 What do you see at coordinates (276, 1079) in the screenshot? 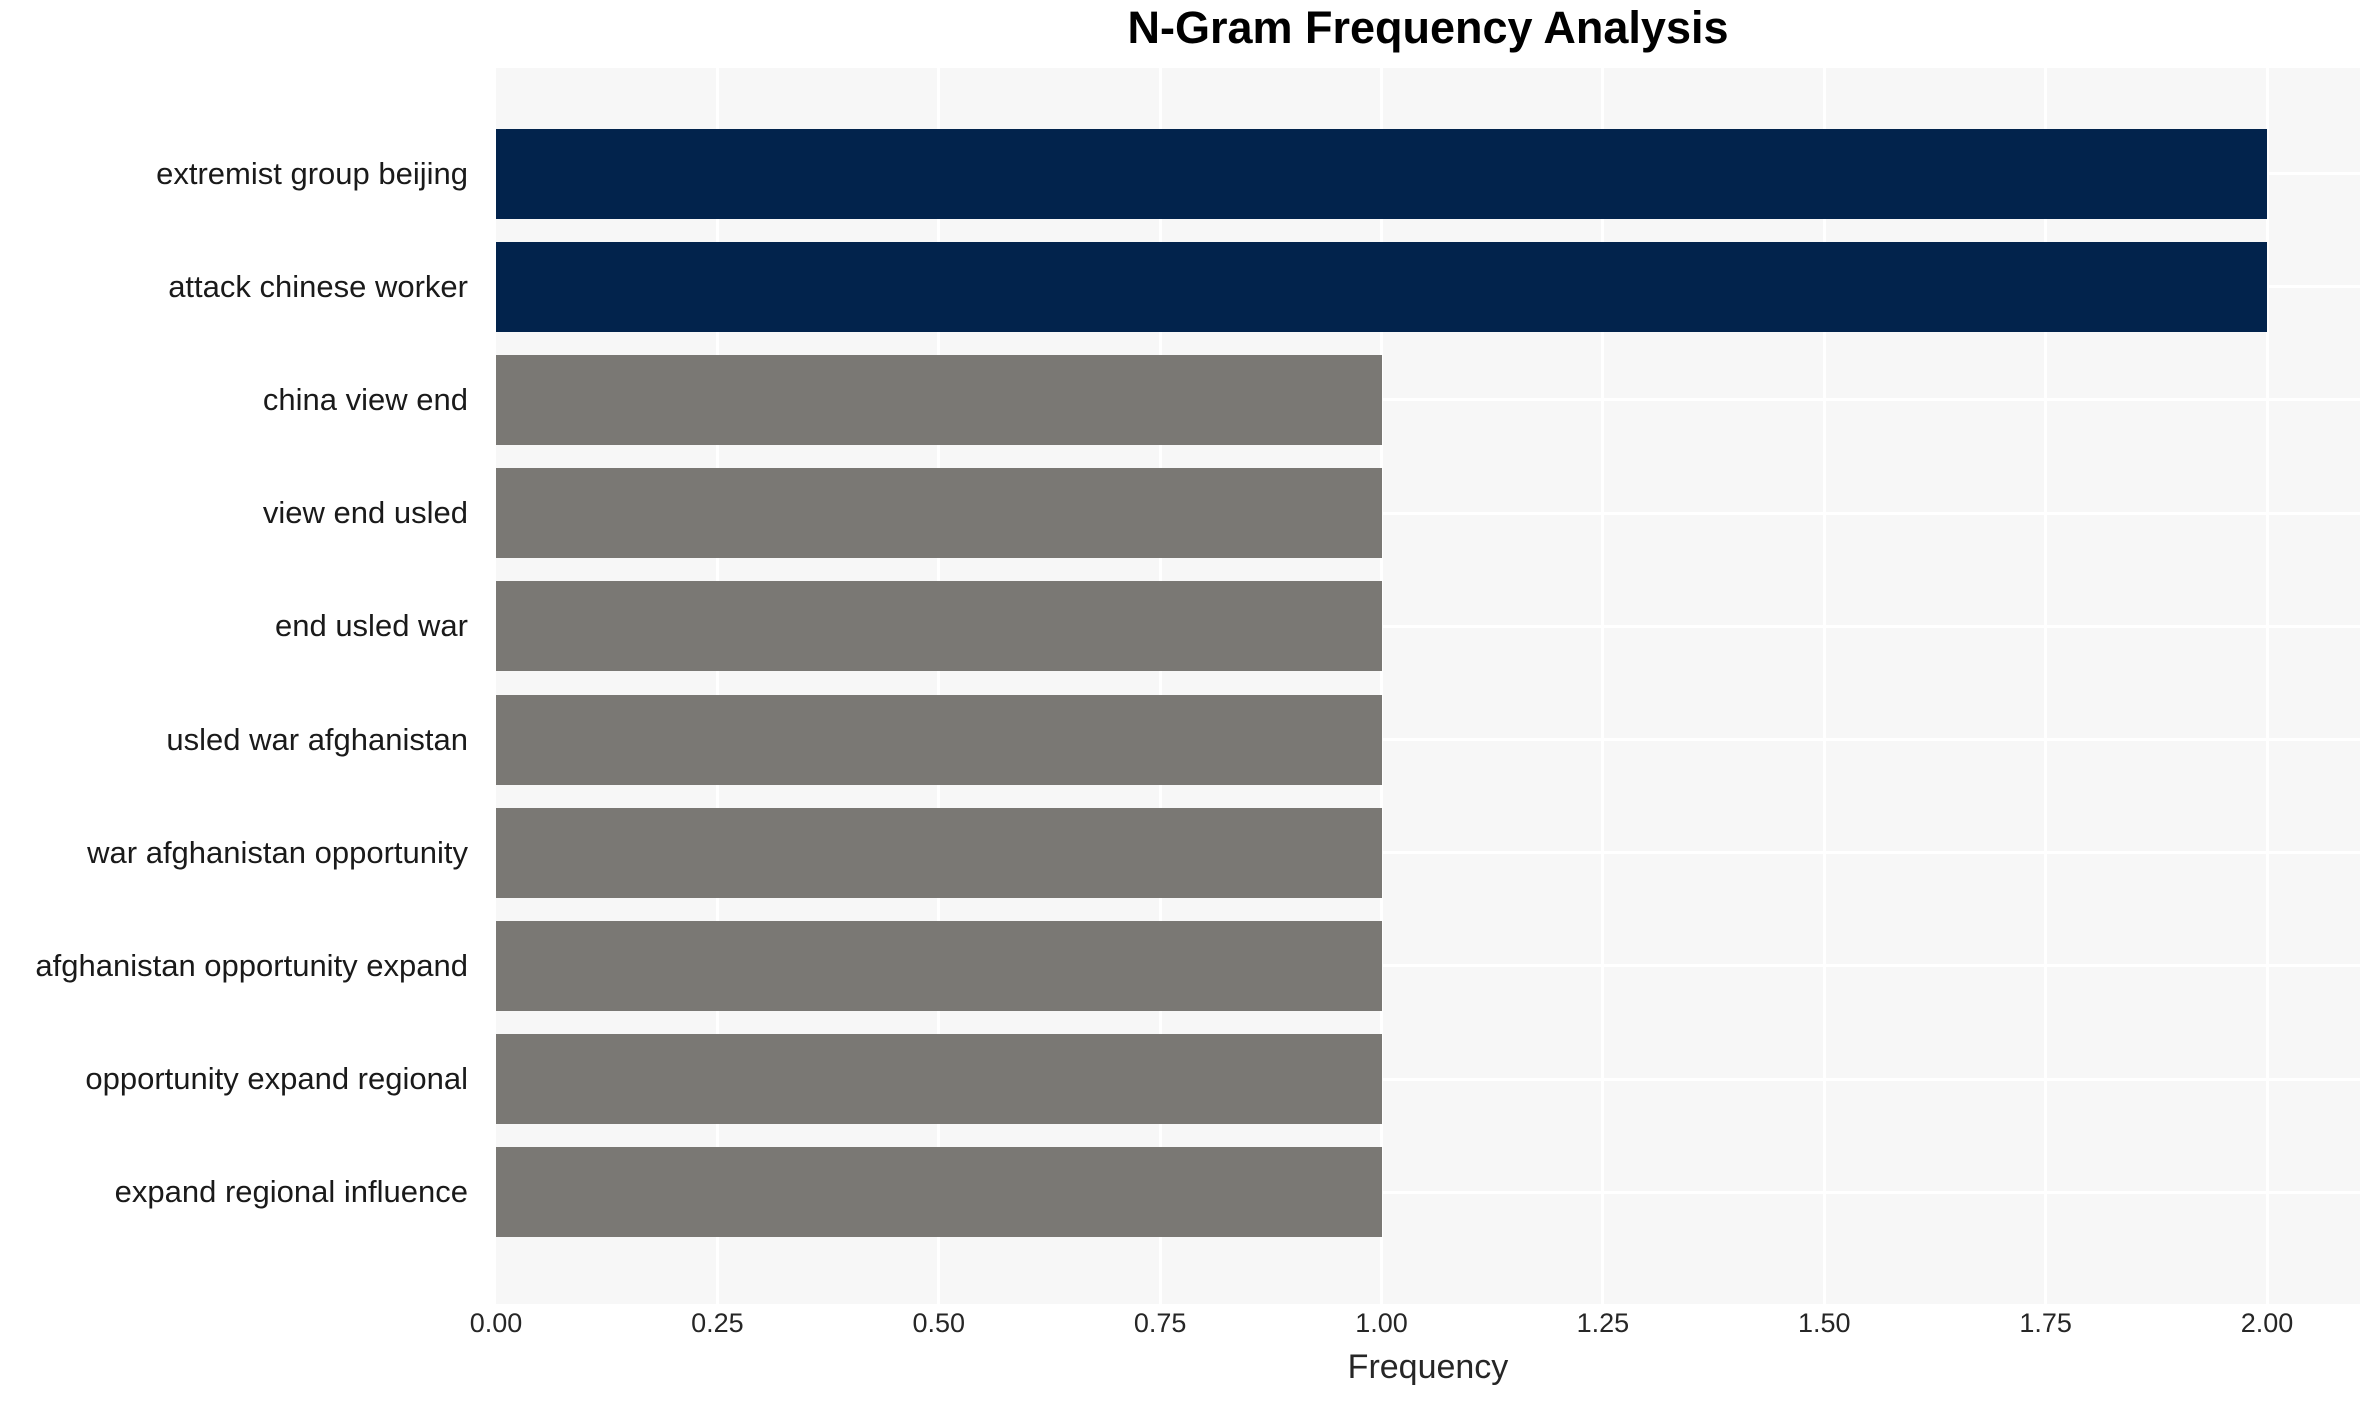
I see `y-tick-label: opportunity expand regional` at bounding box center [276, 1079].